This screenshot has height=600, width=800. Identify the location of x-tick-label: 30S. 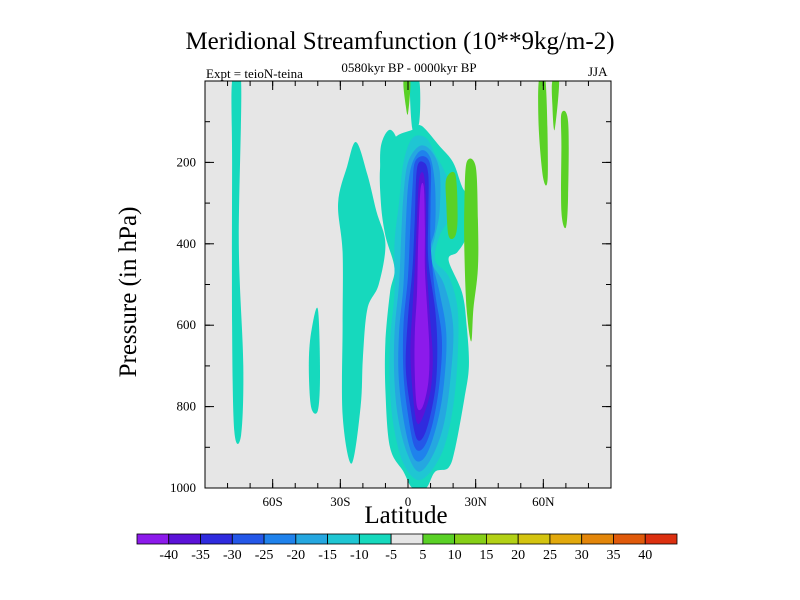
(340, 501).